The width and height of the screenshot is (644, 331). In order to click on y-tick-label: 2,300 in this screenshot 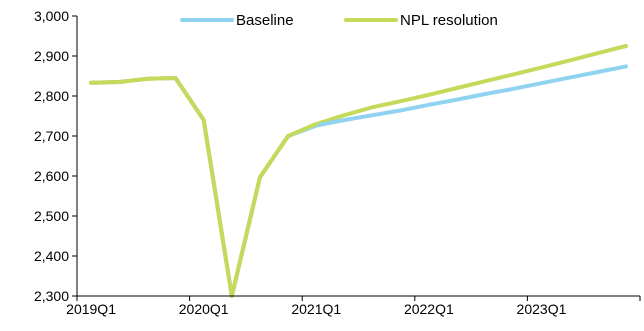, I will do `click(51, 296)`.